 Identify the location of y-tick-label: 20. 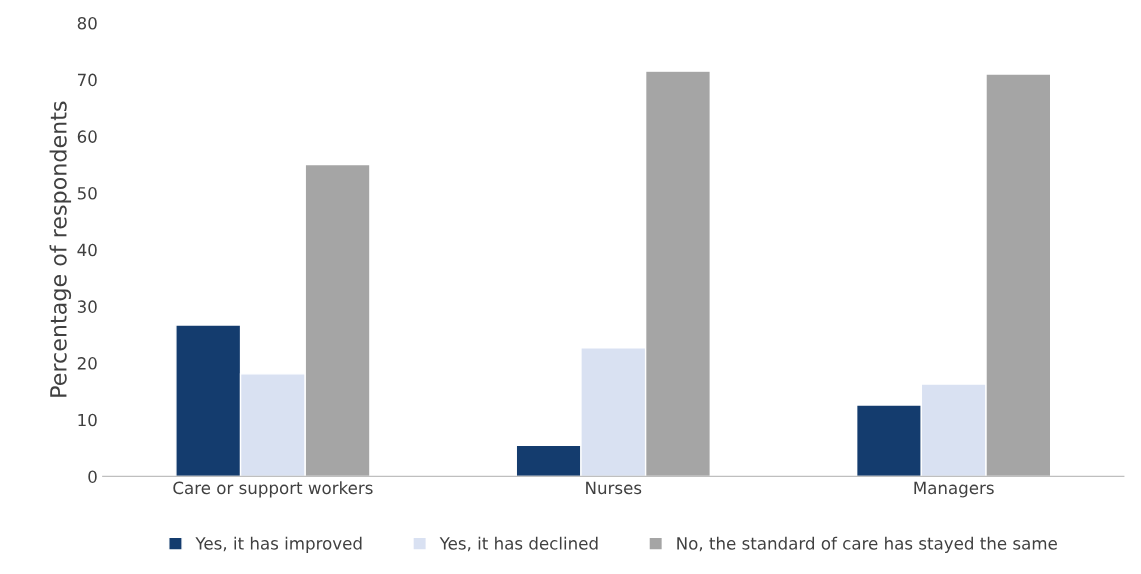
(87, 363).